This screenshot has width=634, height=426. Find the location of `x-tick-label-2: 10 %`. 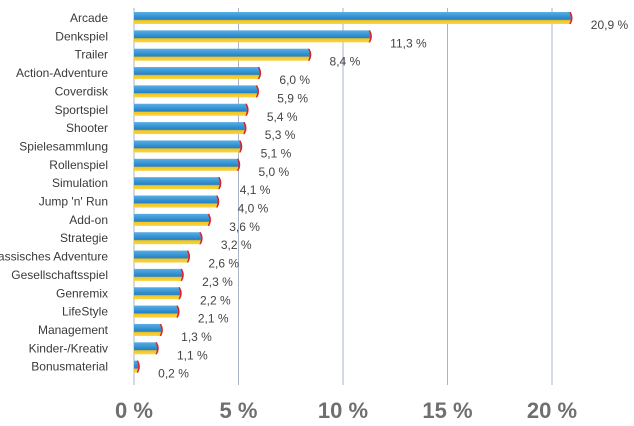

x-tick-label-2: 10 % is located at coordinates (343, 410).